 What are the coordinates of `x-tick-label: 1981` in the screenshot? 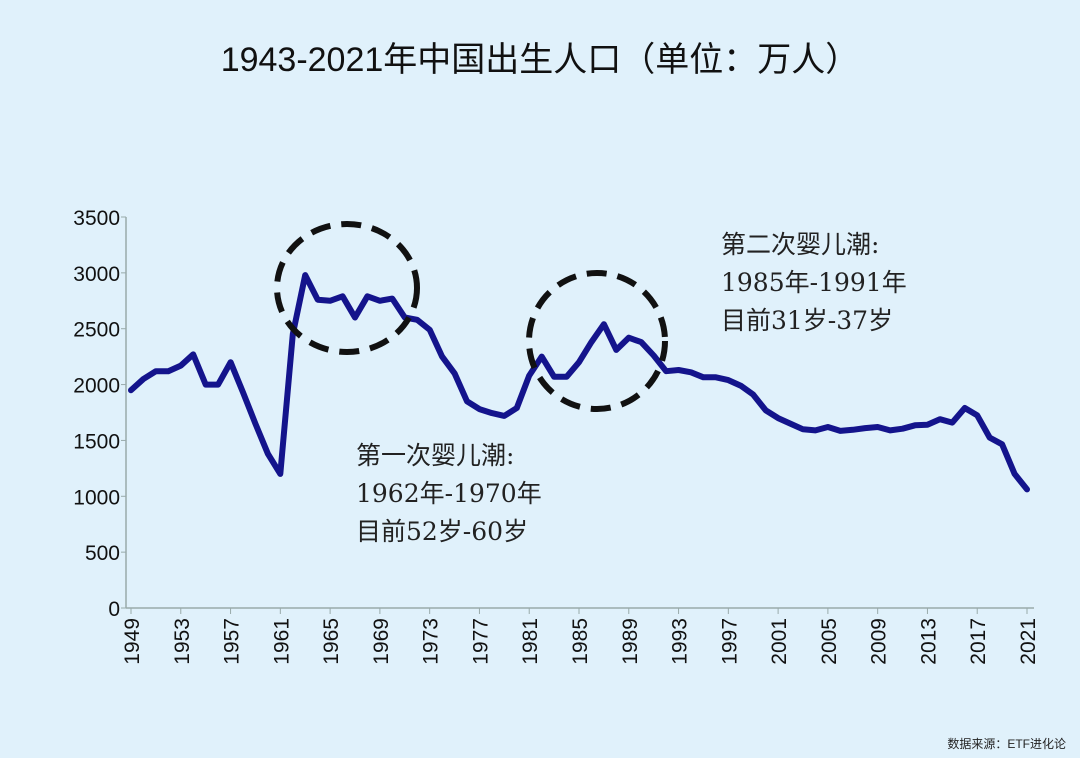 It's located at (530, 641).